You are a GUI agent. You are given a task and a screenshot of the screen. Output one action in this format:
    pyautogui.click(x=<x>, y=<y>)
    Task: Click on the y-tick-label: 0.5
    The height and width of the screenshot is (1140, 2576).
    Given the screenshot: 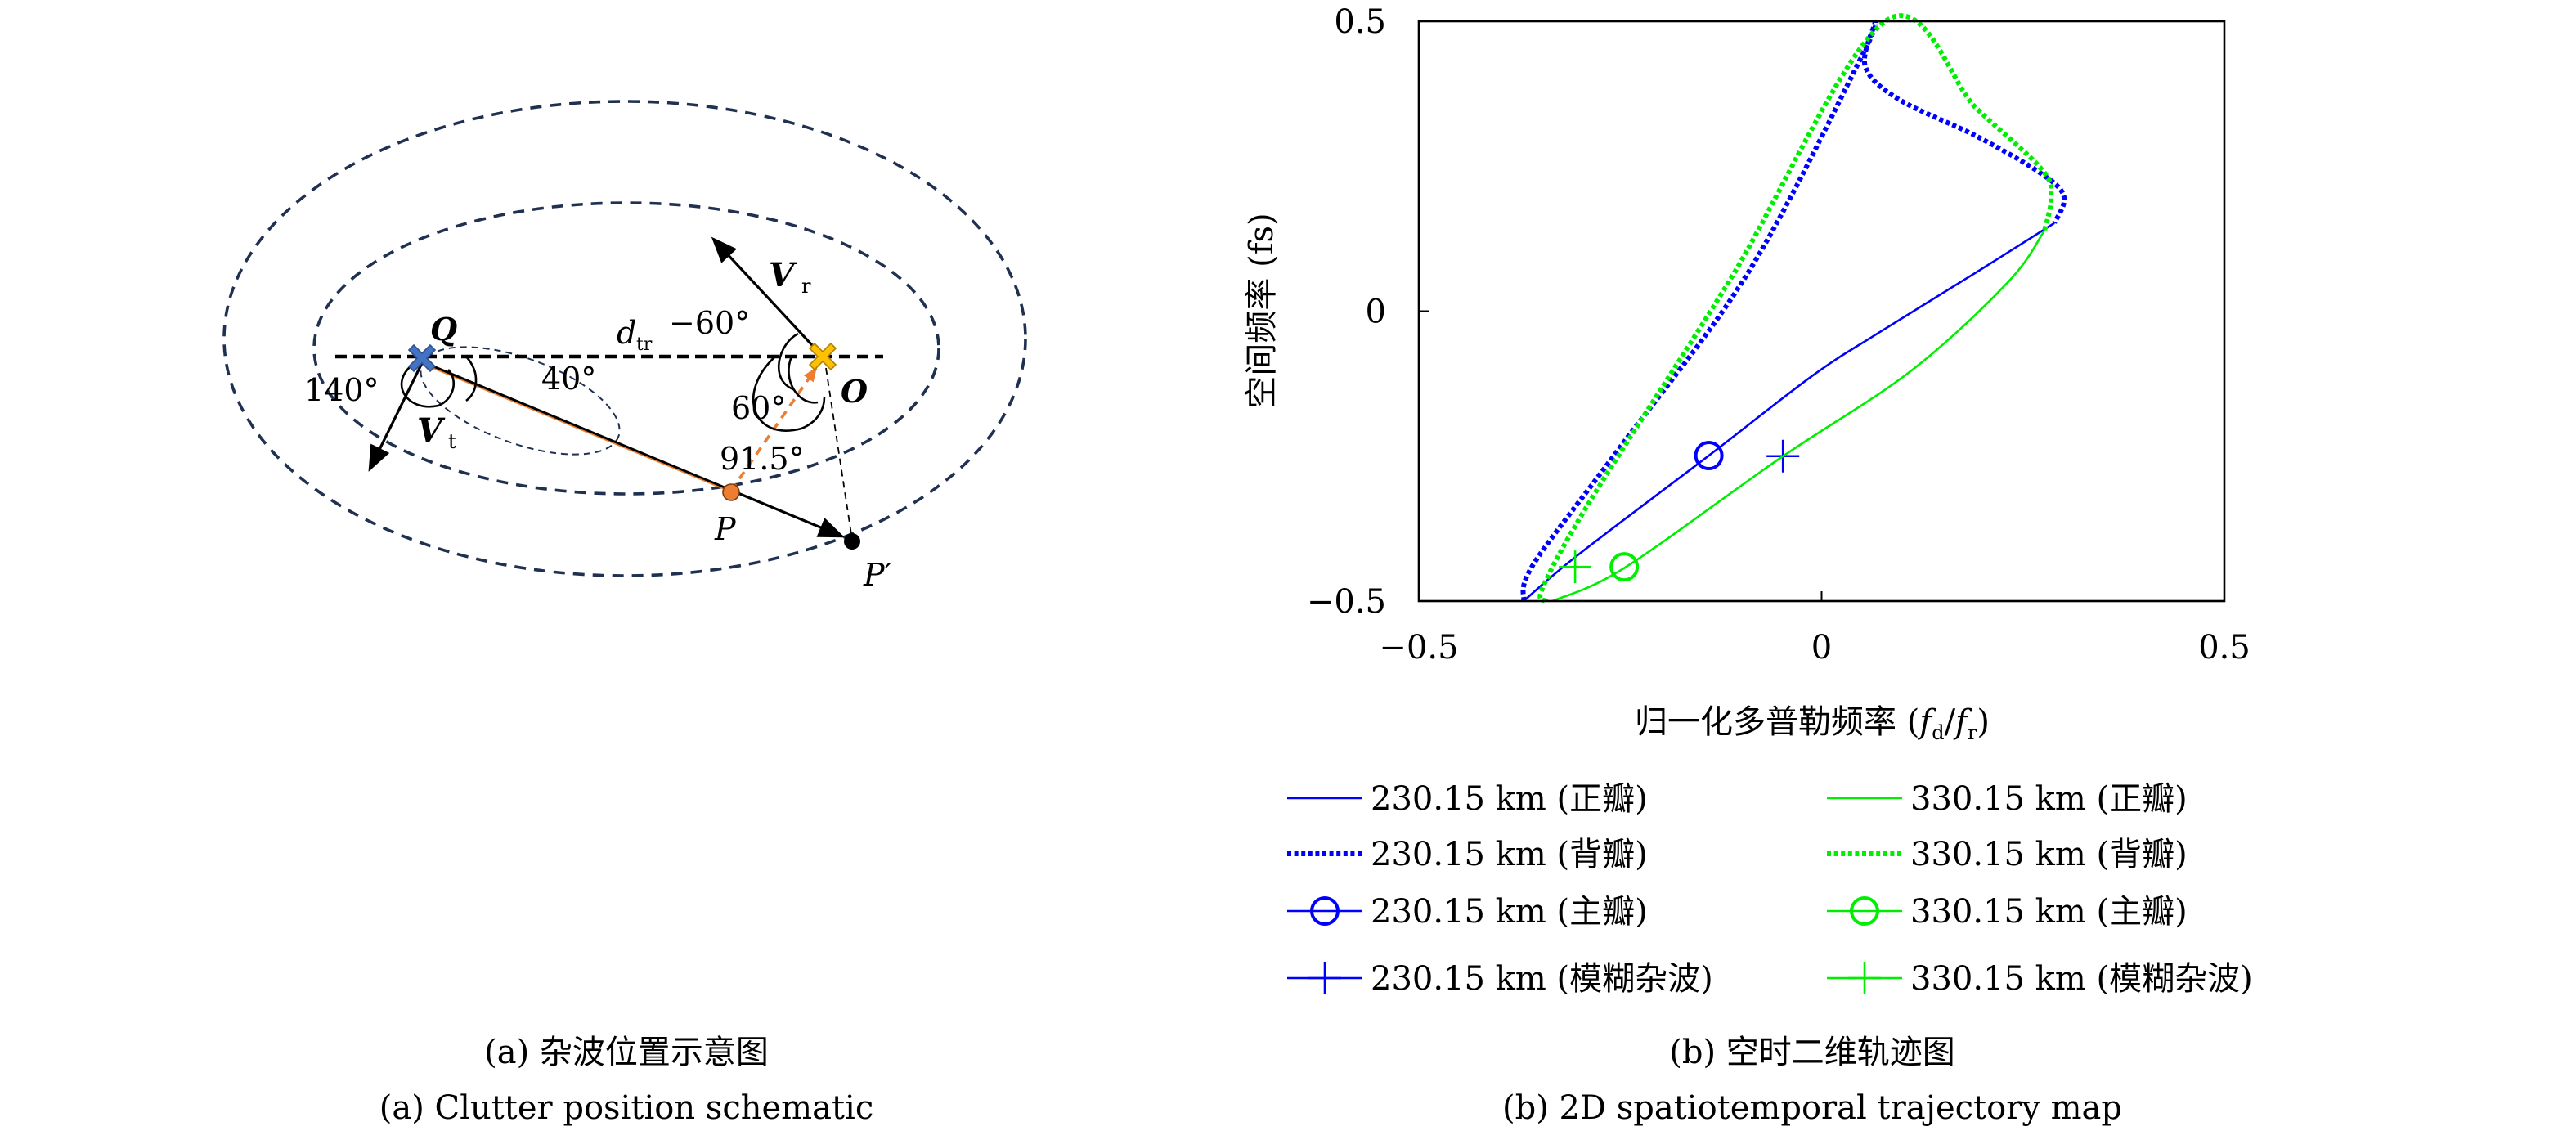 What is the action you would take?
    pyautogui.click(x=1360, y=22)
    